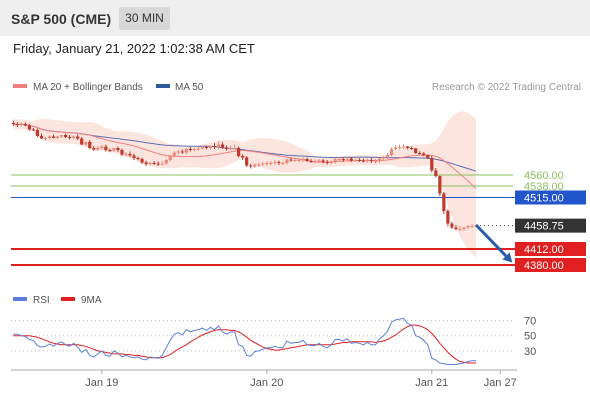 Image resolution: width=590 pixels, height=400 pixels. What do you see at coordinates (91, 300) in the screenshot?
I see `legend-9ma-label: 9MA` at bounding box center [91, 300].